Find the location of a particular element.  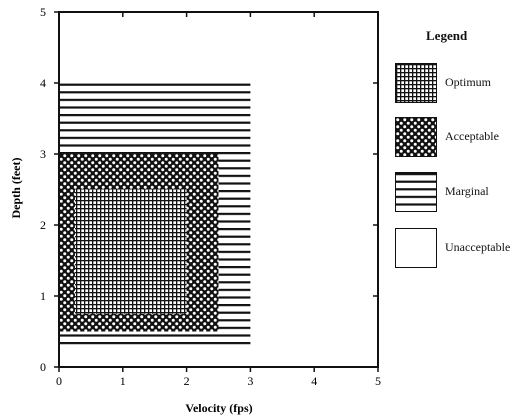

x-tick-label: 4 is located at coordinates (314, 381).